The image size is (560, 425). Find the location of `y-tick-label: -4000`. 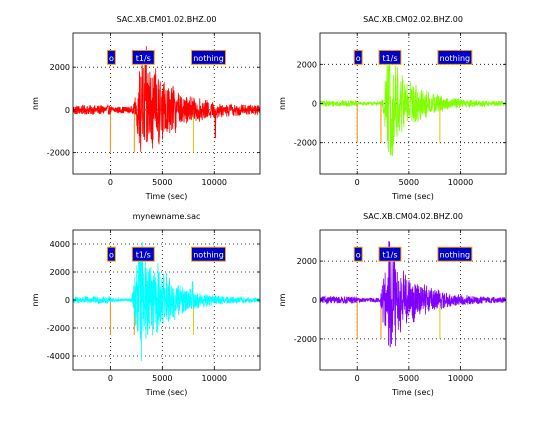

y-tick-label: -4000 is located at coordinates (58, 356).